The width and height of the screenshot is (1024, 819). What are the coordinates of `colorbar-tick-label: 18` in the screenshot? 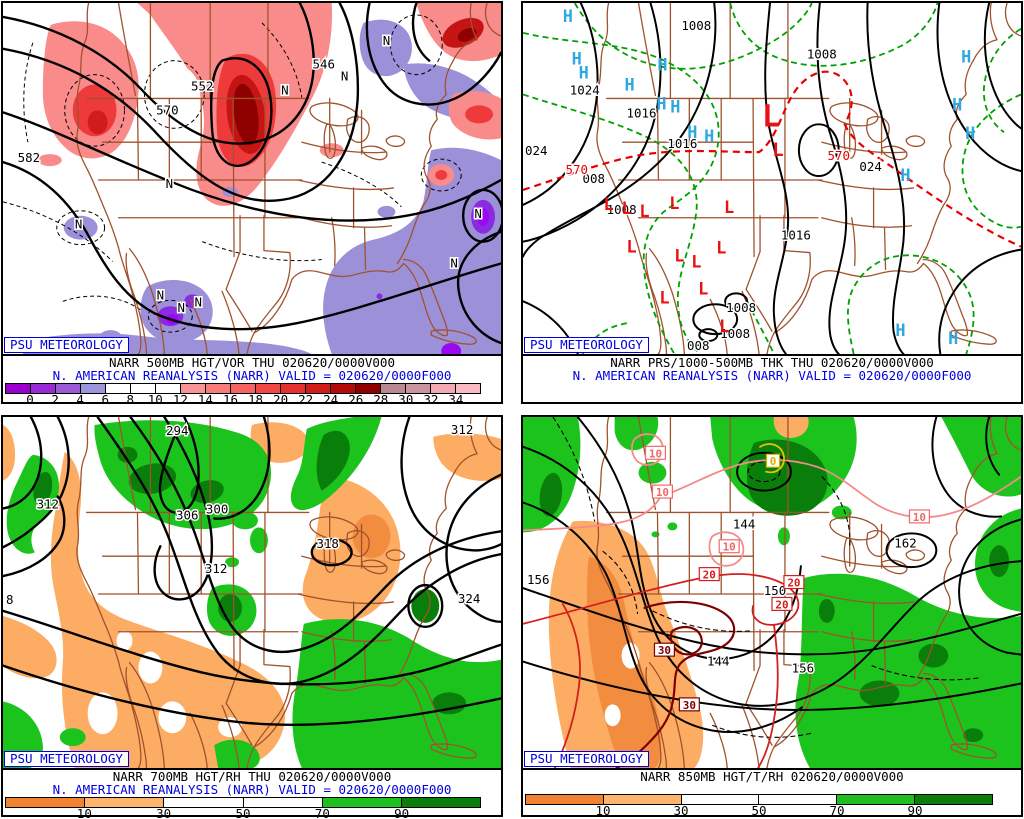 It's located at (255, 399).